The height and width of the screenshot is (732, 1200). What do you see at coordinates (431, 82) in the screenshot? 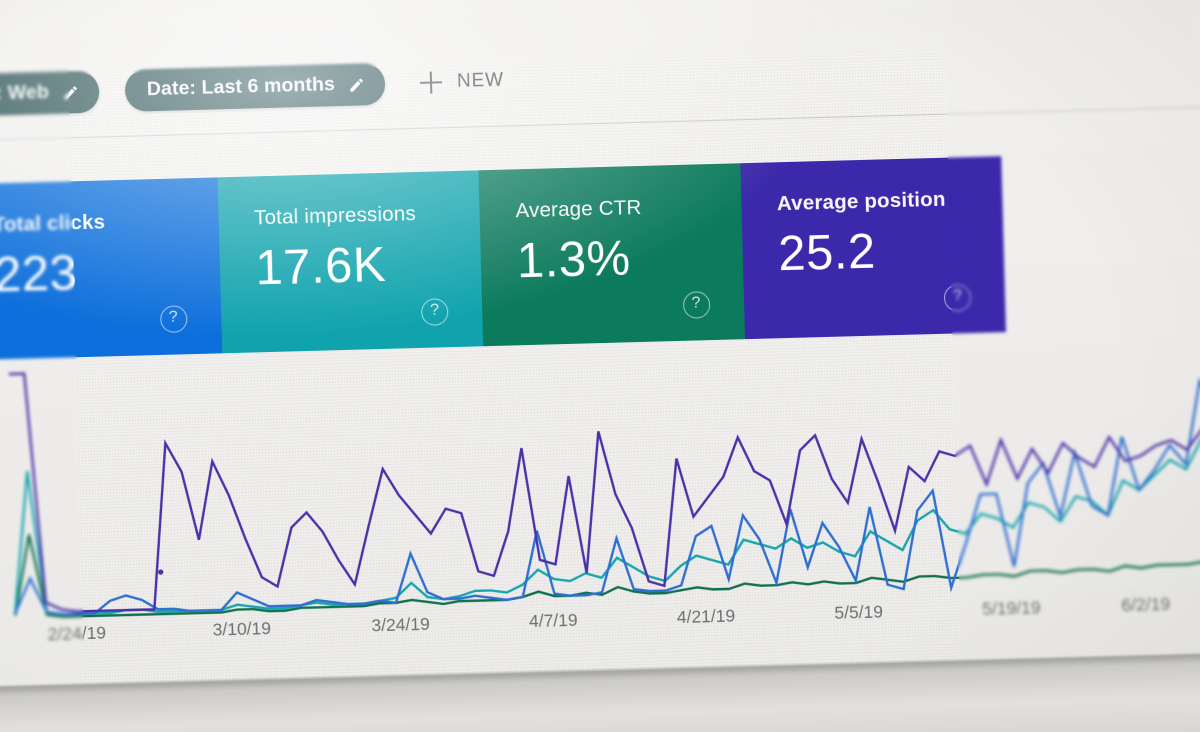
I see `plus-icon` at bounding box center [431, 82].